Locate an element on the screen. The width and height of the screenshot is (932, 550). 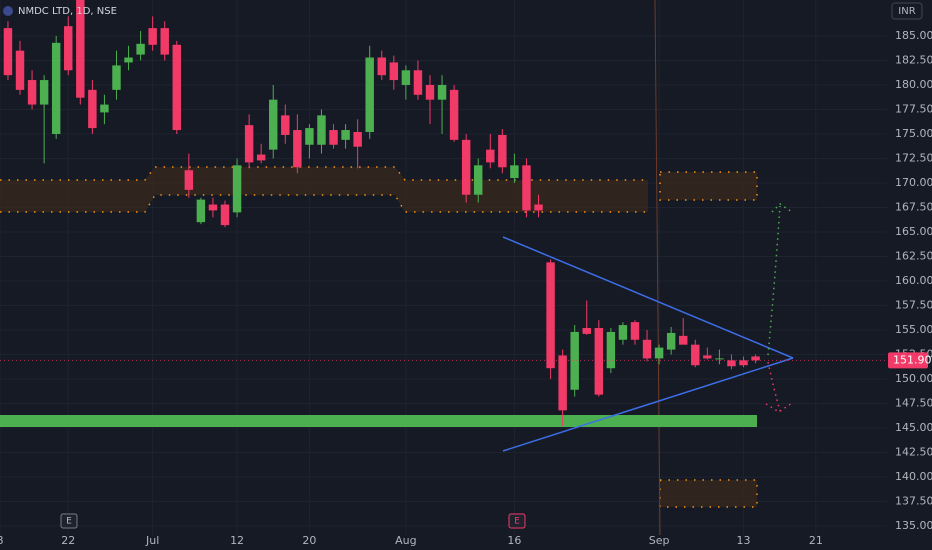
y-tick-label: 137.50 is located at coordinates (913, 500).